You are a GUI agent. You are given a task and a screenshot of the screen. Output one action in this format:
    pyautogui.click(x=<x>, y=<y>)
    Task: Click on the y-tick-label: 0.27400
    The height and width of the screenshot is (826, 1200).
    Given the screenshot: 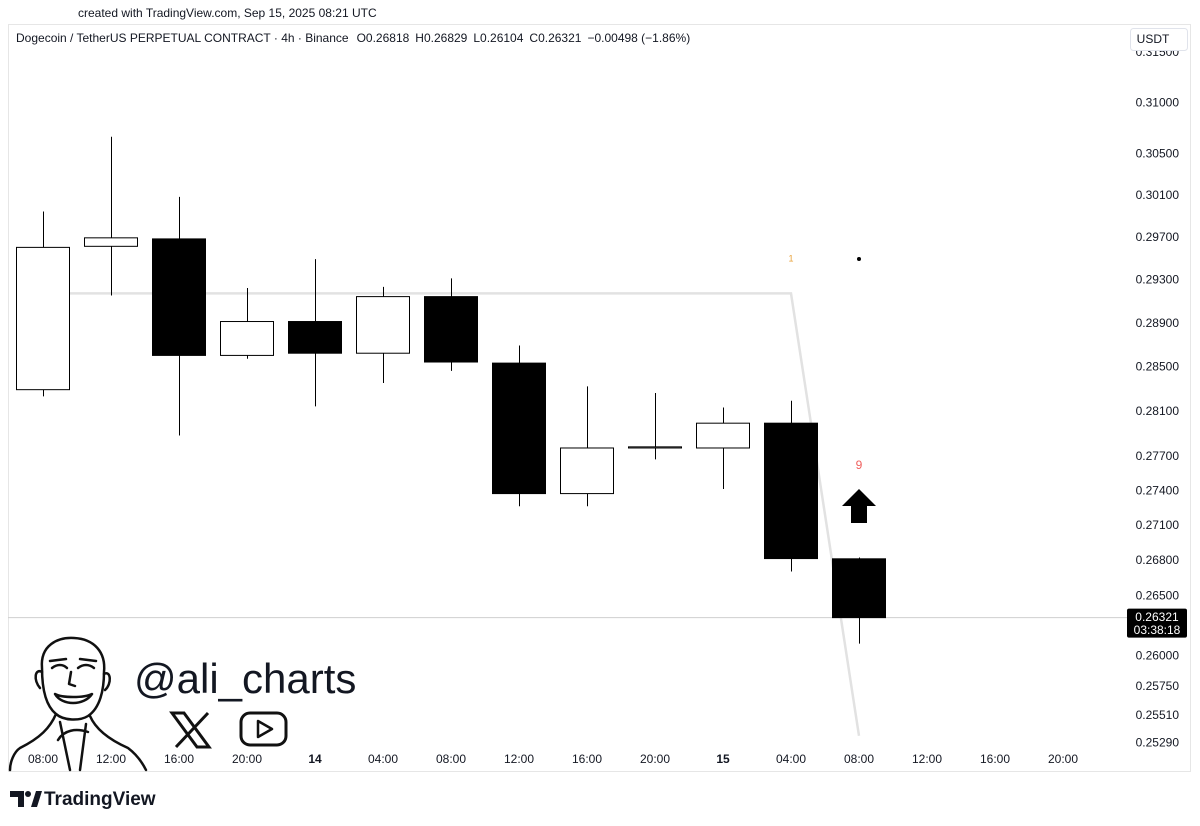 What is the action you would take?
    pyautogui.click(x=1158, y=490)
    